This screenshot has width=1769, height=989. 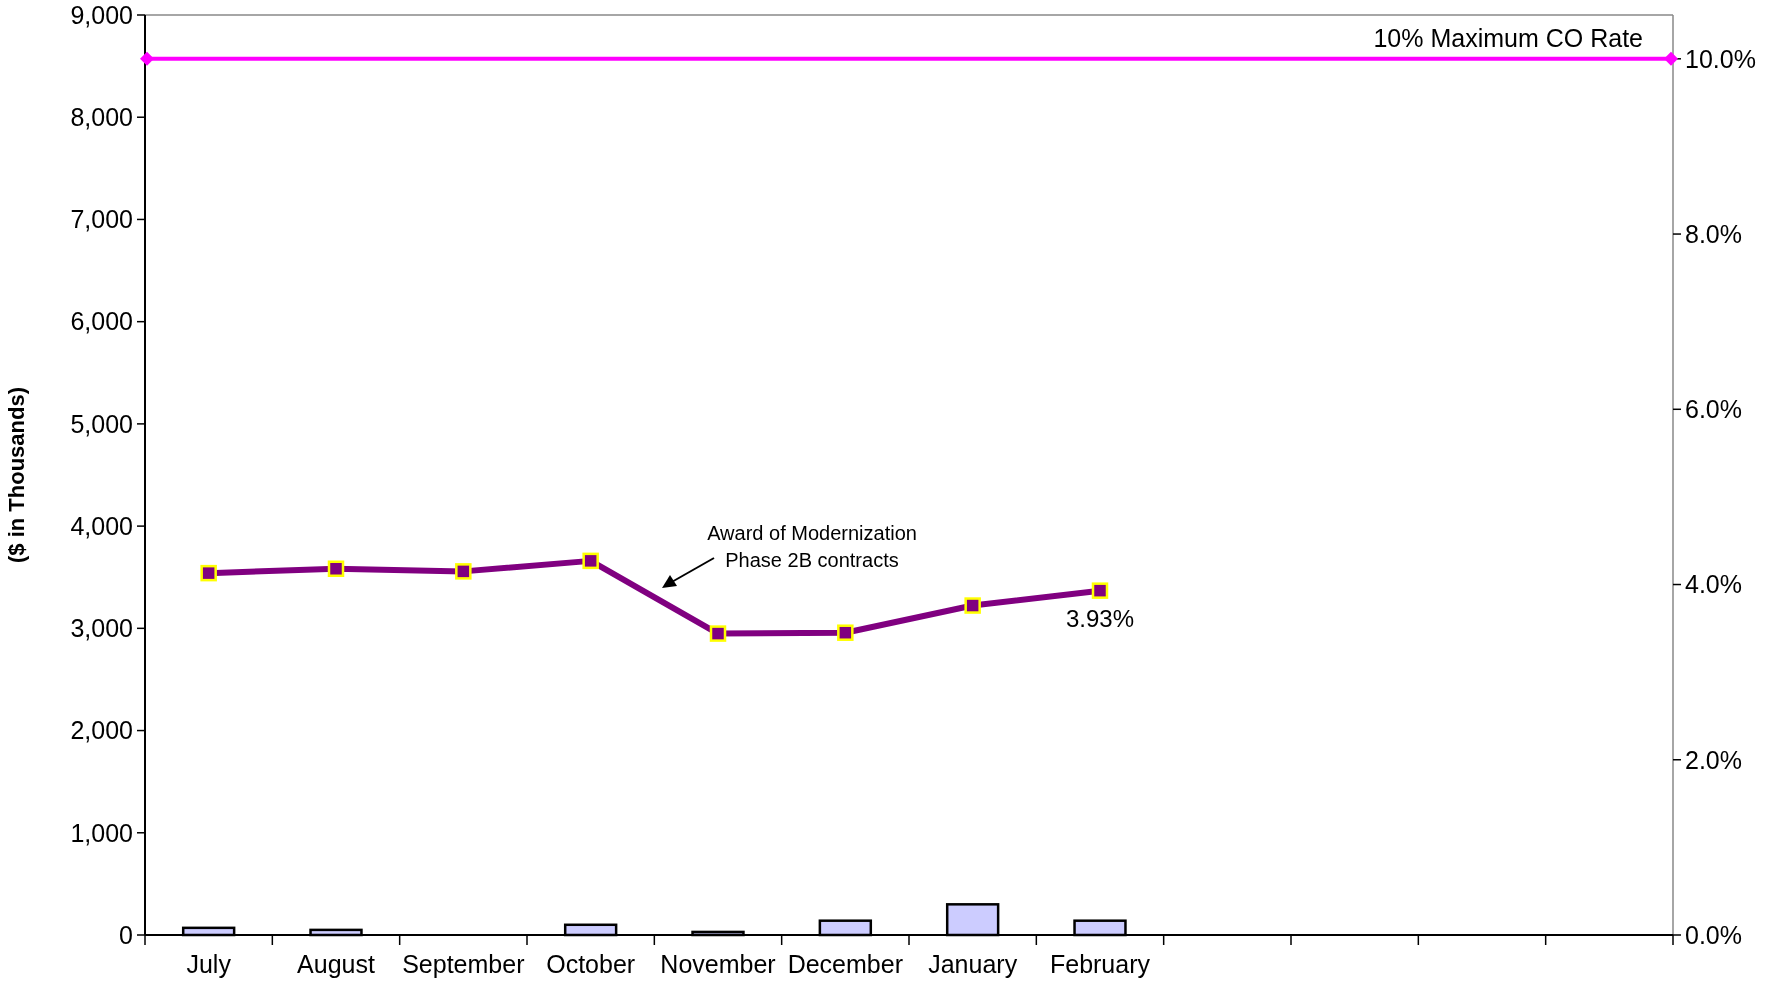 I want to click on y-tick-label: 6,000, so click(x=101, y=321).